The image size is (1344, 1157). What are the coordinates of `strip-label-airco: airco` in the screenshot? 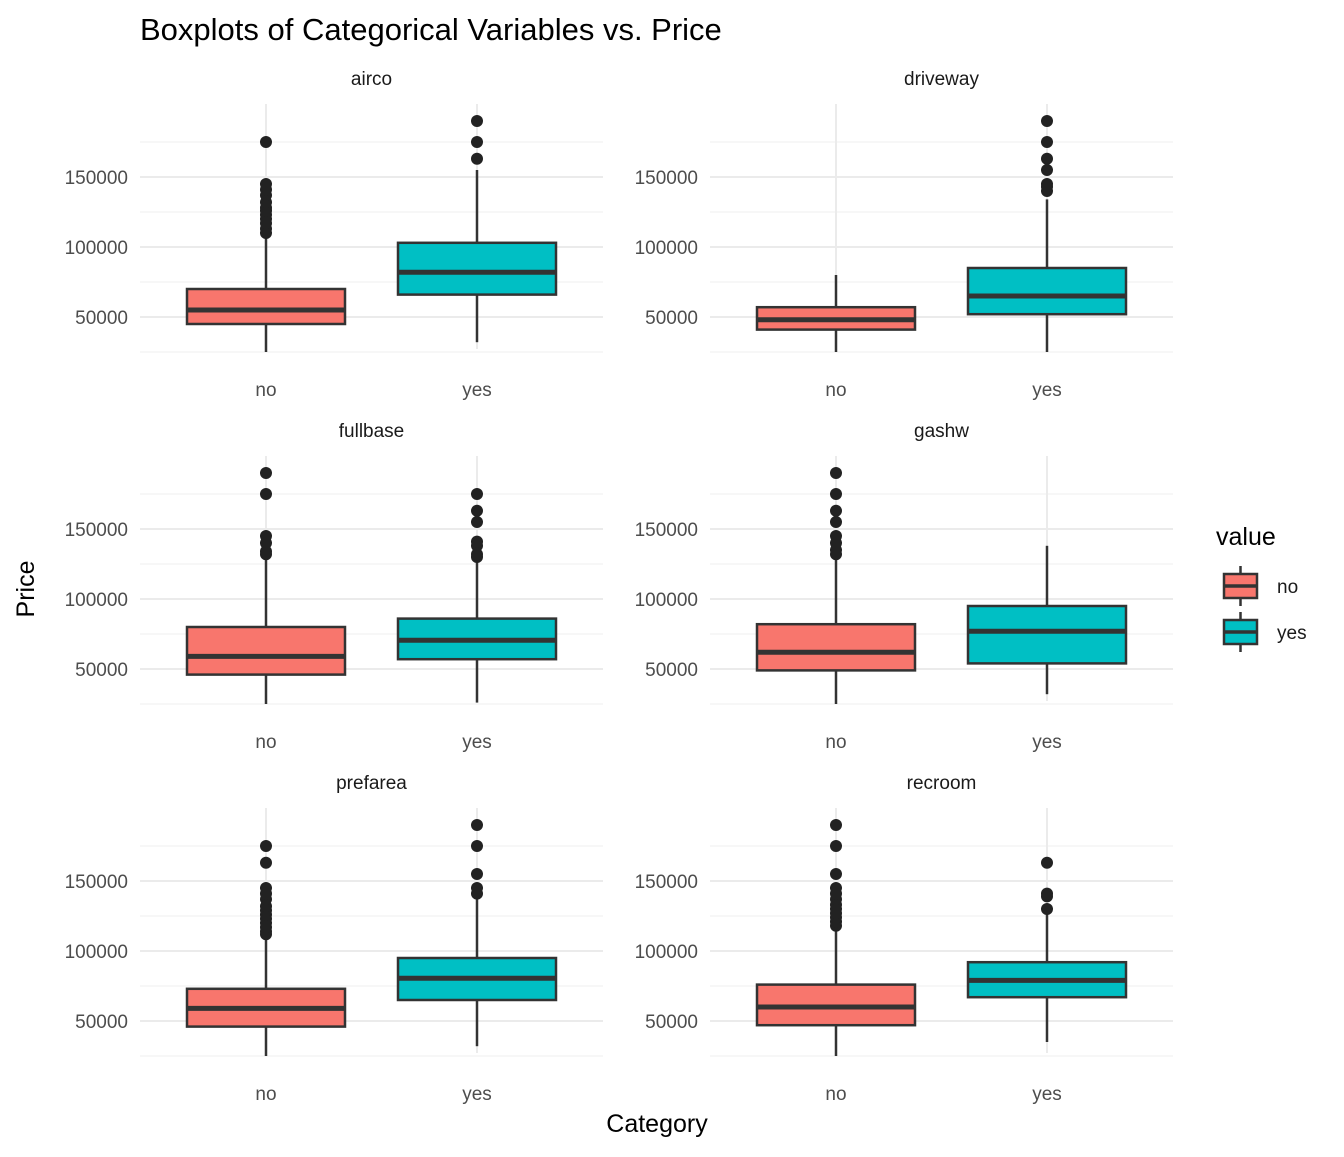 It's located at (371, 79).